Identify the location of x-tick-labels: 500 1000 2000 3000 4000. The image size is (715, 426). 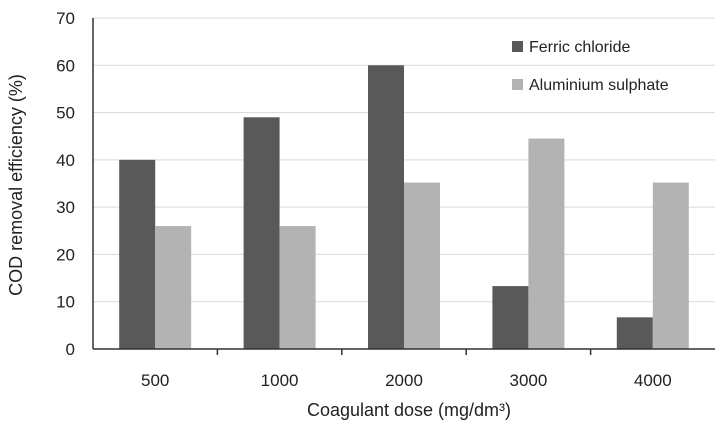
(406, 380).